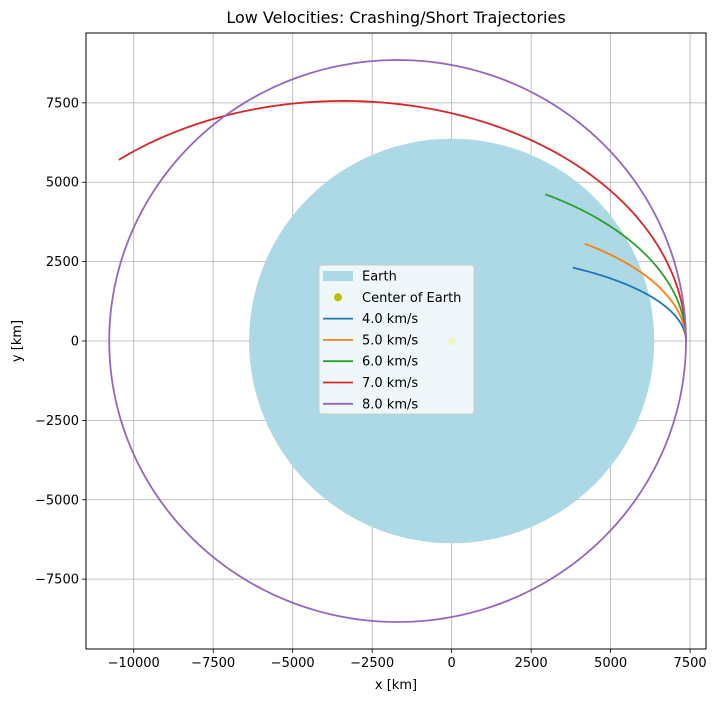 This screenshot has height=705, width=715. I want to click on x-tick-label: 2500, so click(531, 663).